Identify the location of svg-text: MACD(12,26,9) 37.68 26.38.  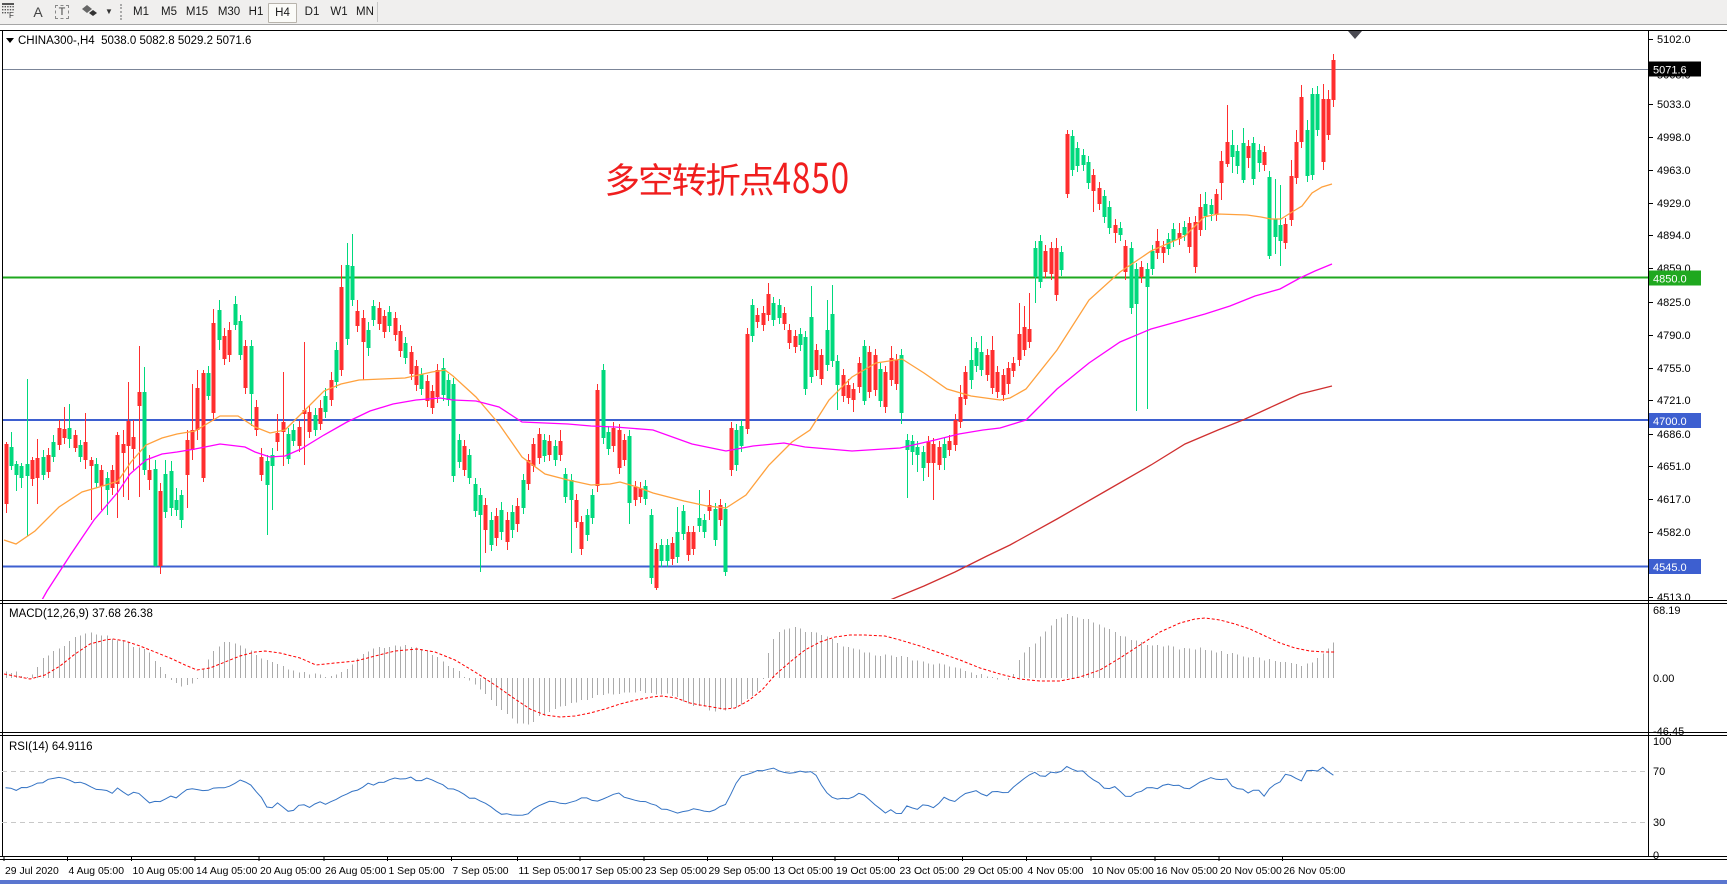
(81, 614).